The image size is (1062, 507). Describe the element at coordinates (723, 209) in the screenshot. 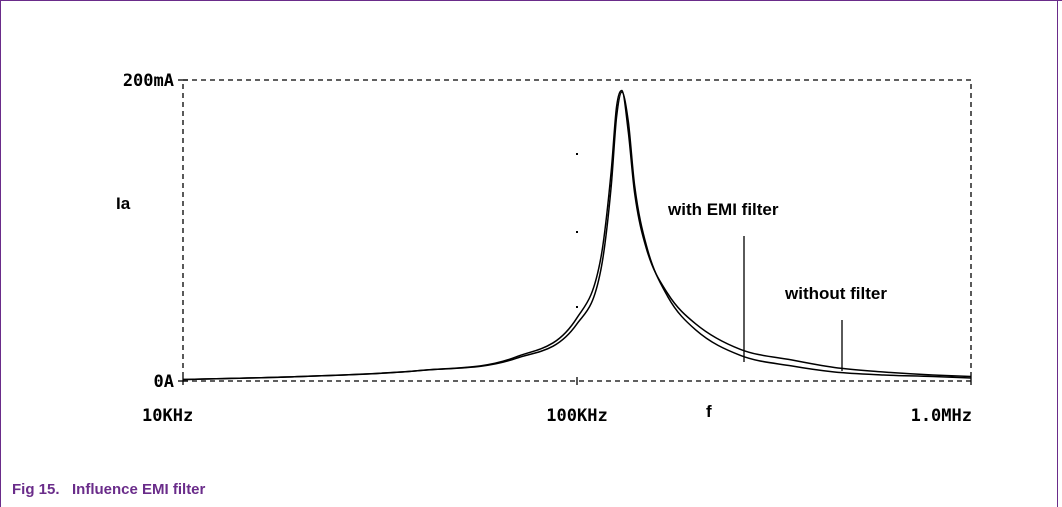

I see `series-label-with-filter: with EMI filter` at that location.